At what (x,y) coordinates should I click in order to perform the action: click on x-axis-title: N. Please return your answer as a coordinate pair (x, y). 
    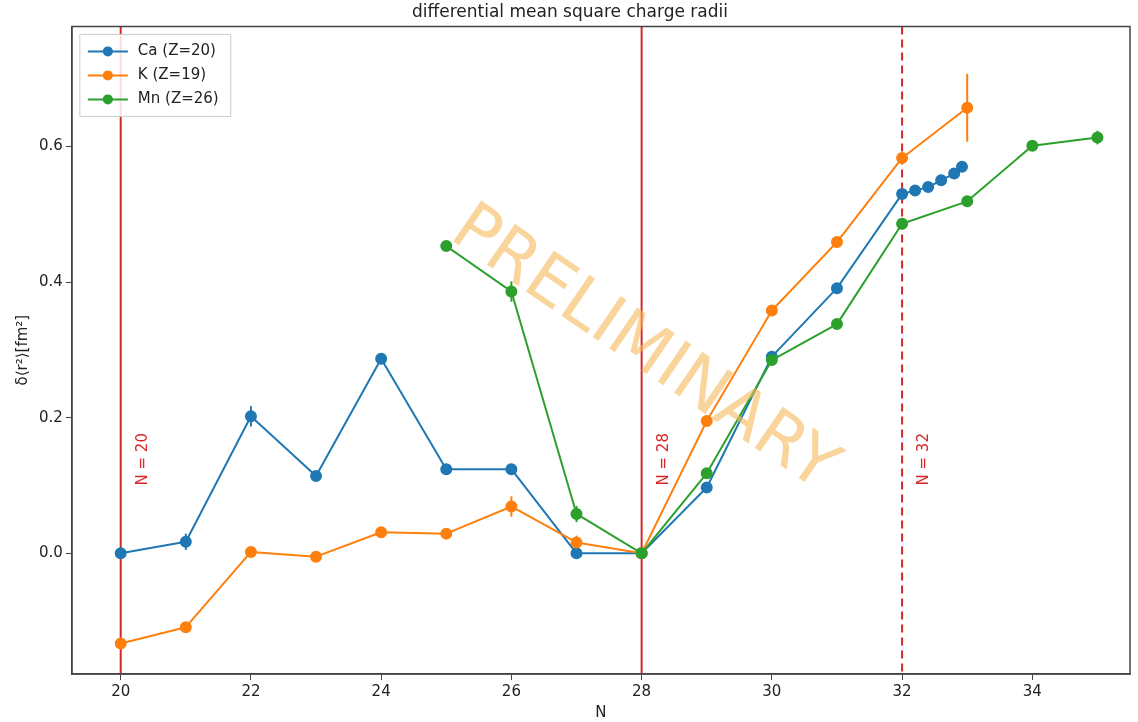
    Looking at the image, I should click on (601, 711).